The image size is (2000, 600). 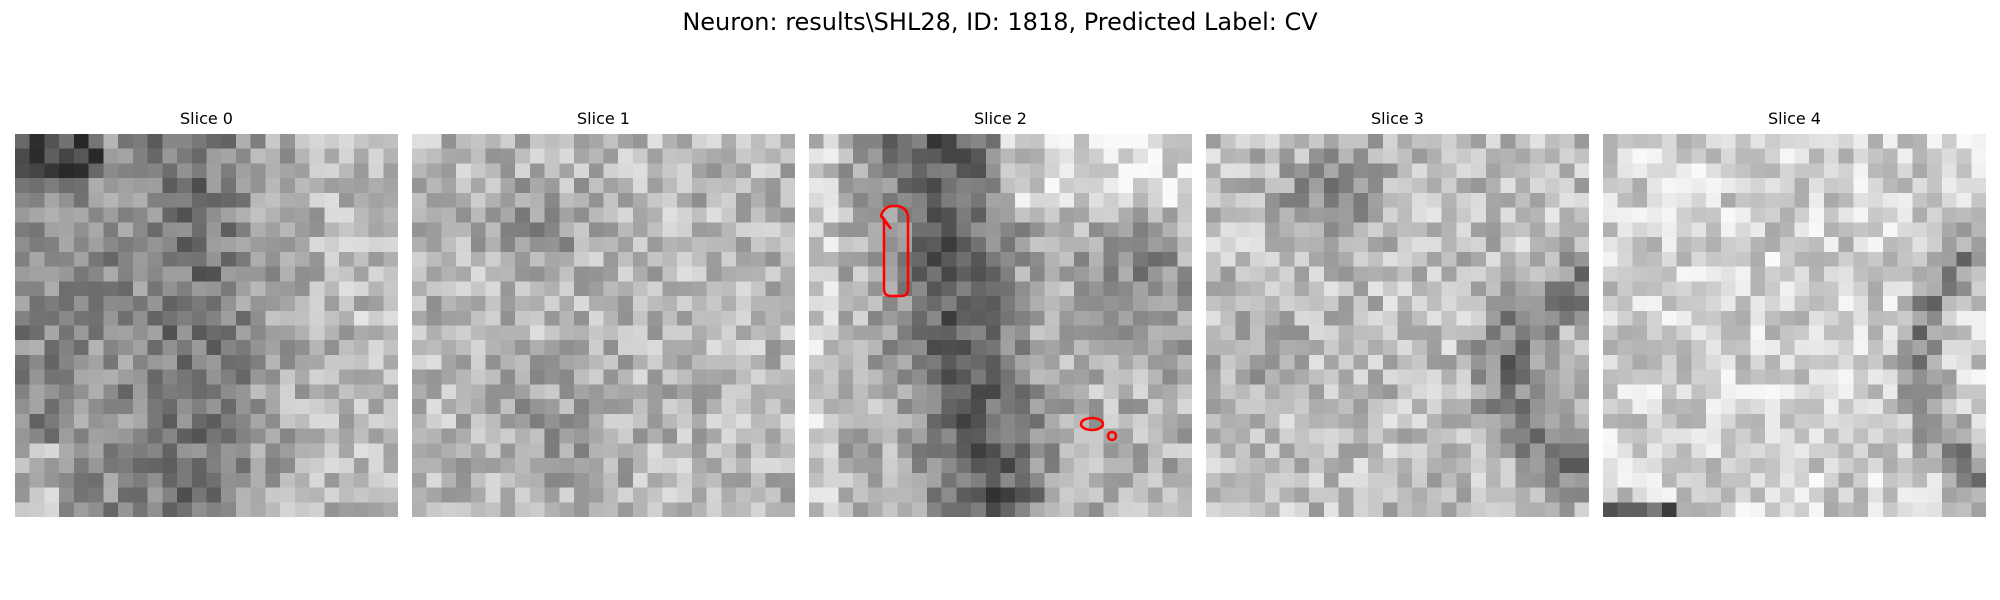 I want to click on slice-title-4: Slice 4, so click(x=1794, y=118).